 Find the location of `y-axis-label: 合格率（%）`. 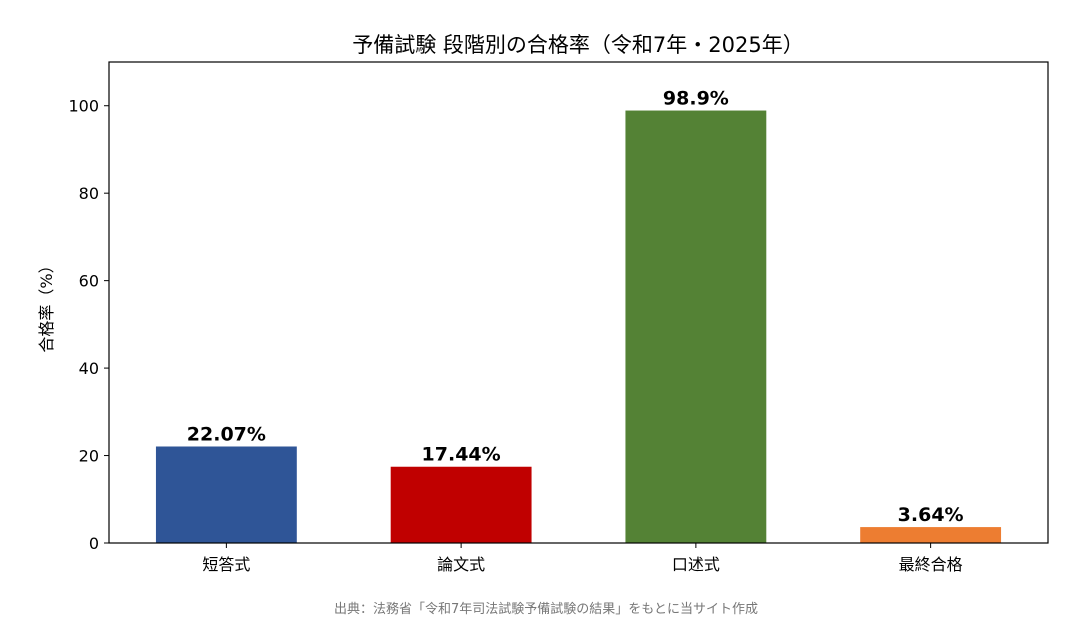

y-axis-label: 合格率（%） is located at coordinates (46, 304).